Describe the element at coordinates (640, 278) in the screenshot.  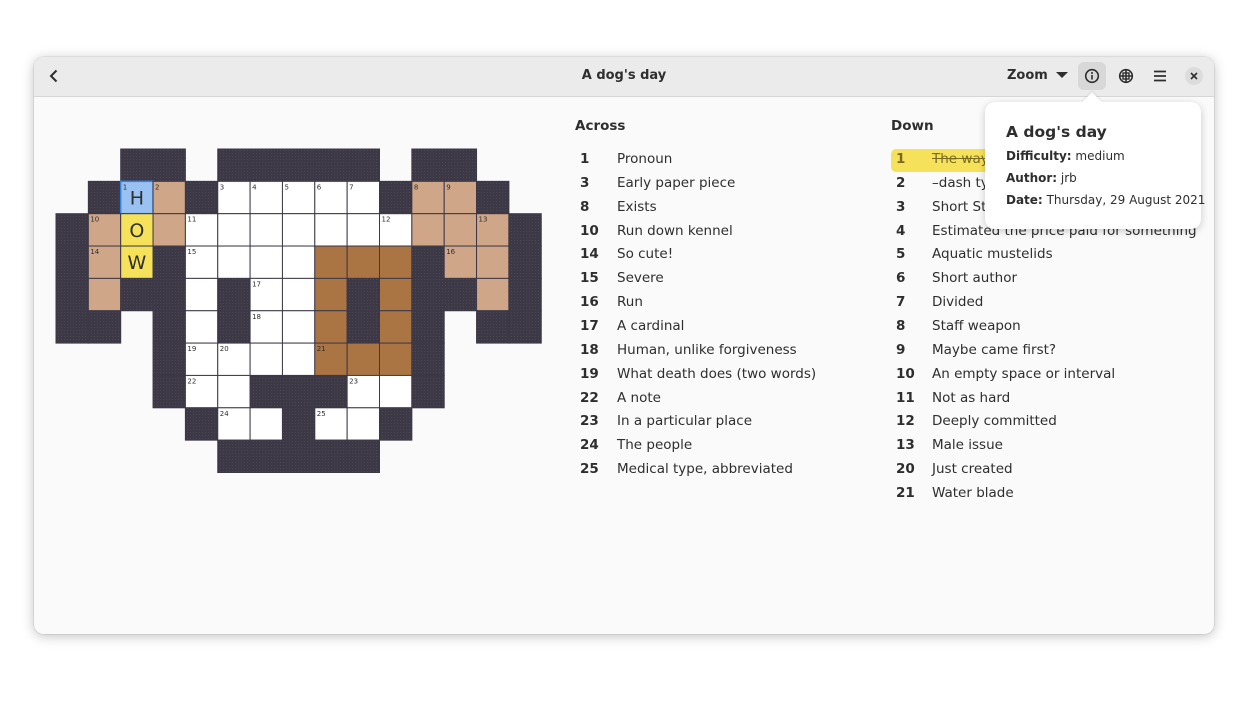
I see `clue-text: Severe` at that location.